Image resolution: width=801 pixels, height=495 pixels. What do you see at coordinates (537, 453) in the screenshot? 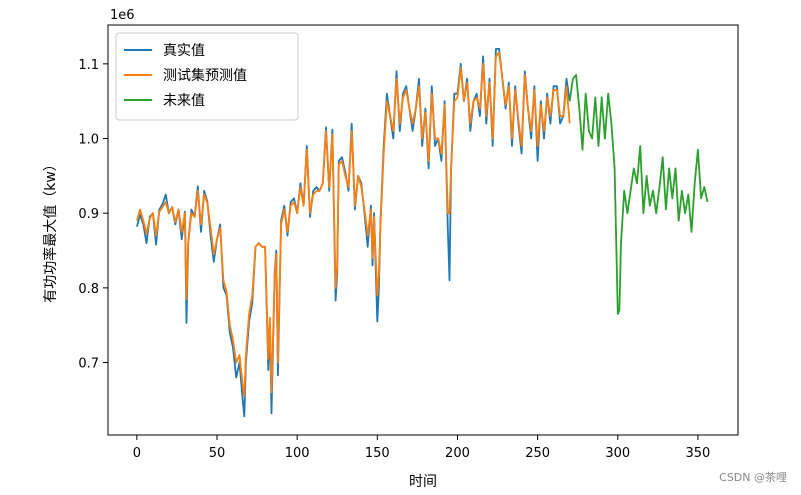
I see `x-tick-label: 250` at bounding box center [537, 453].